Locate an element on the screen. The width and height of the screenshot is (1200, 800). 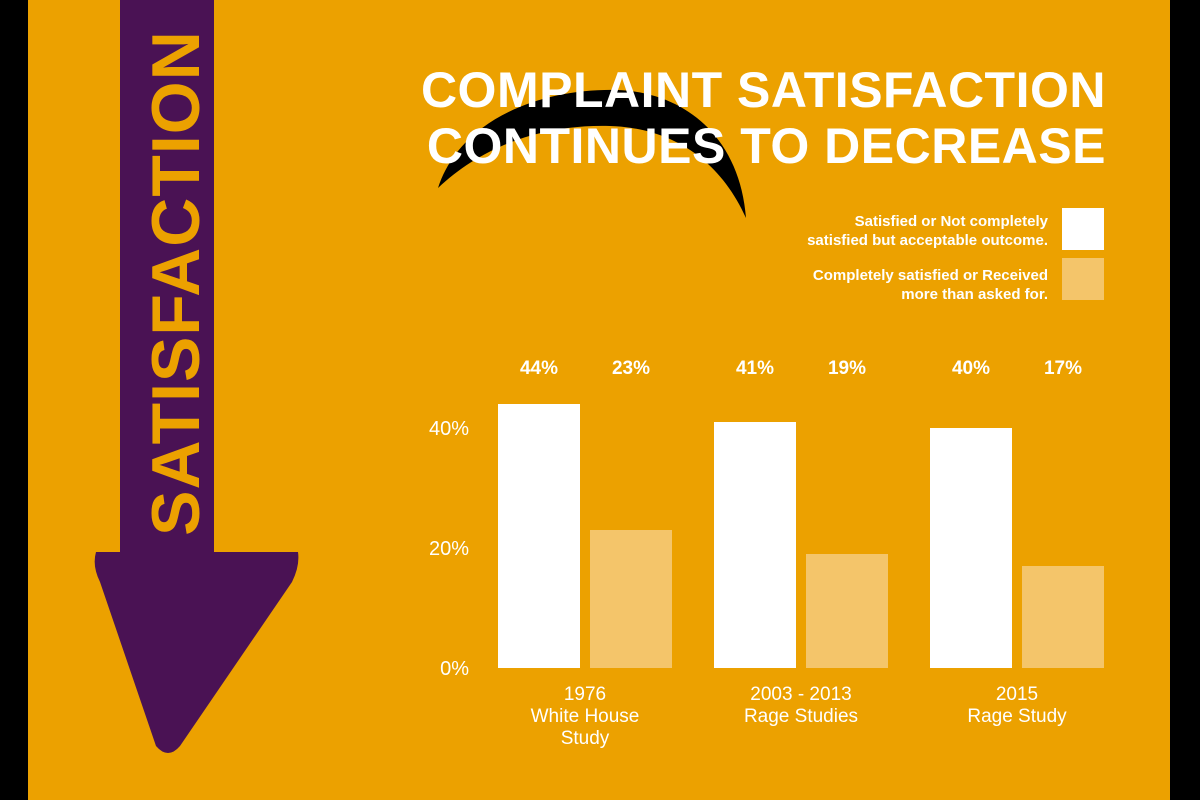
x-category-label: White House is located at coordinates (585, 716).